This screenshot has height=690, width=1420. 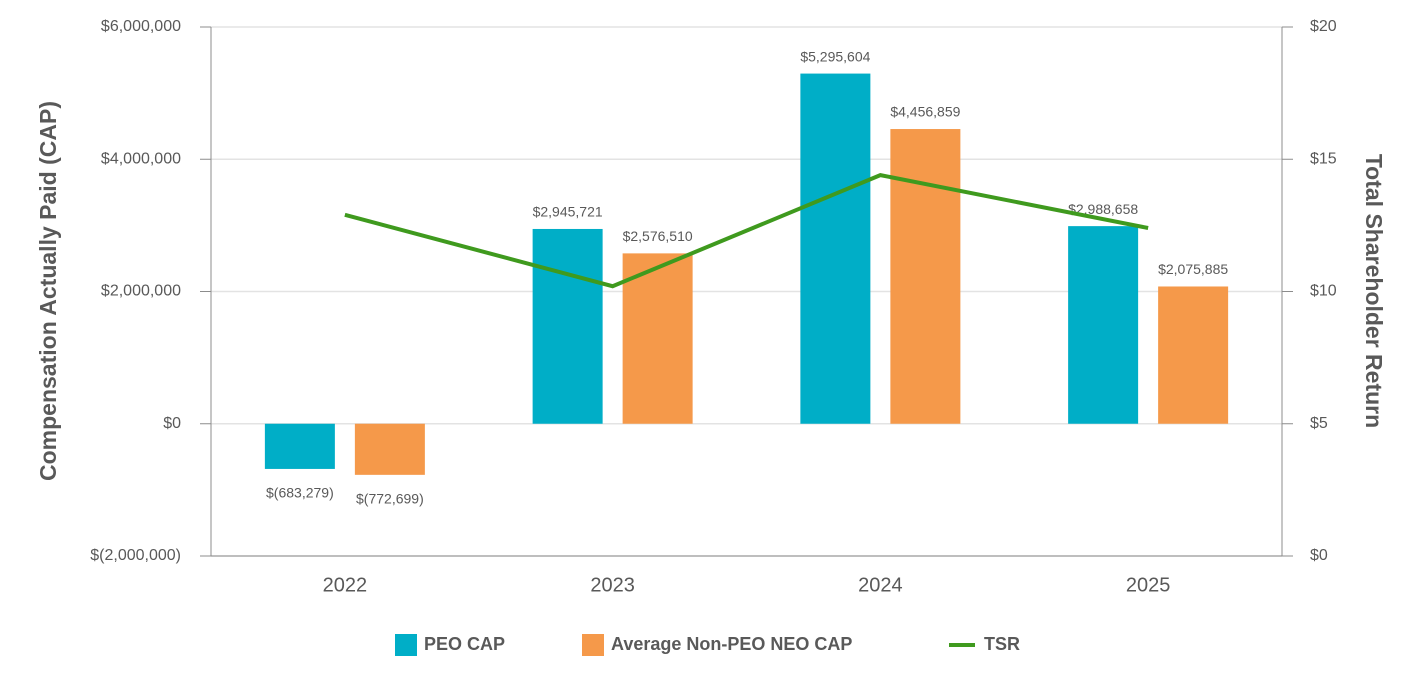 I want to click on legend-label: Average Non-PEO NEO CAP, so click(x=731, y=644).